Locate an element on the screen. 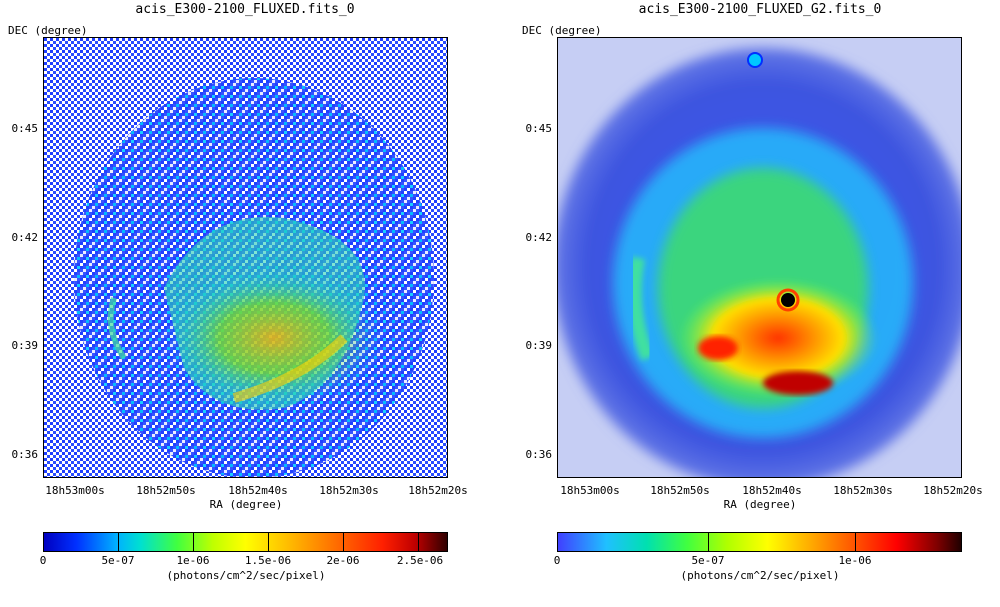  right-x-tick: 18h52m50s is located at coordinates (680, 490).